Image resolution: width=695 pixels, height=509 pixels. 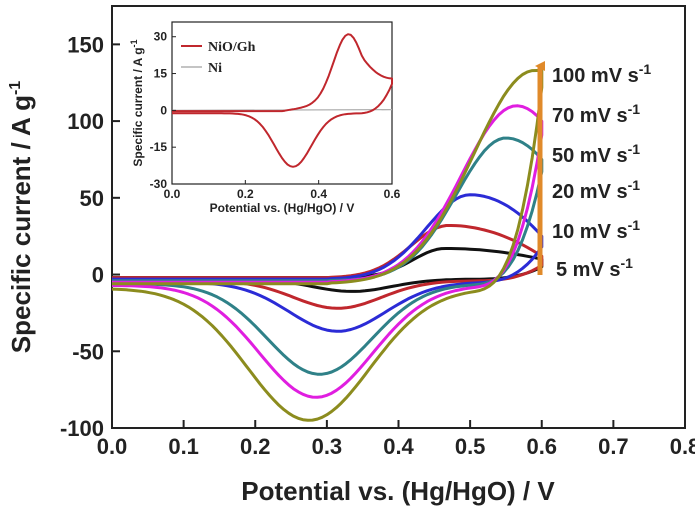 What do you see at coordinates (15, 88) in the screenshot?
I see `main-y-axis-label-sup: -1` at bounding box center [15, 88].